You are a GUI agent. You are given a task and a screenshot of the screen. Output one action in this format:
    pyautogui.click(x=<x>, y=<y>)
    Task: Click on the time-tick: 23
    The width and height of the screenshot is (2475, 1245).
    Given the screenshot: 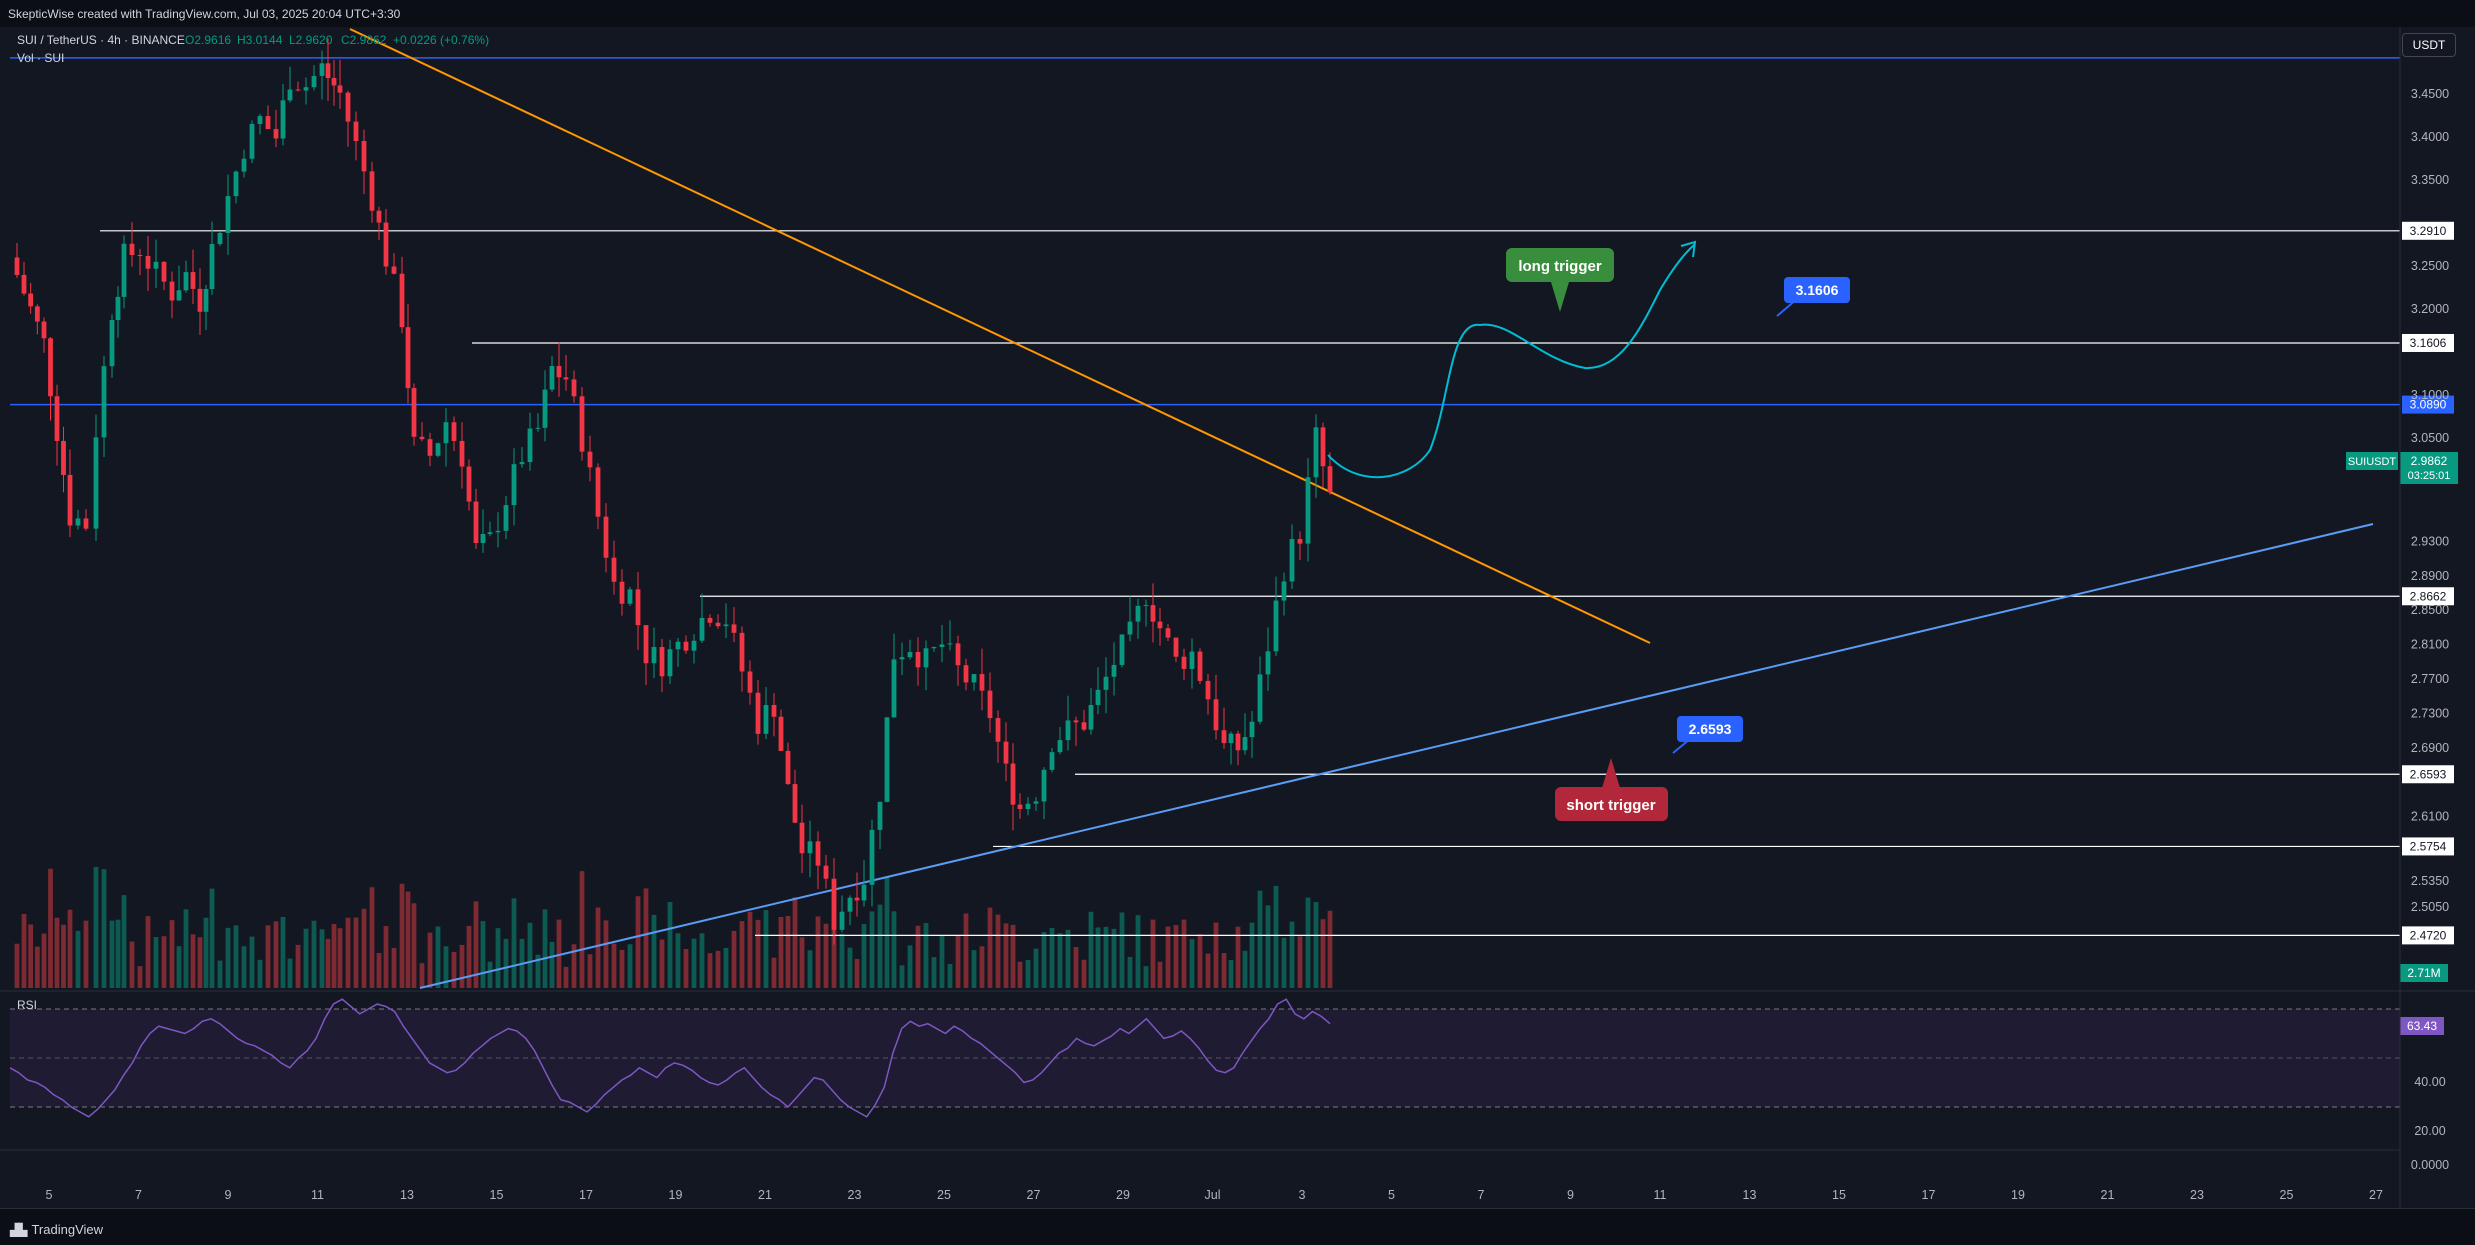 What is the action you would take?
    pyautogui.click(x=855, y=1195)
    